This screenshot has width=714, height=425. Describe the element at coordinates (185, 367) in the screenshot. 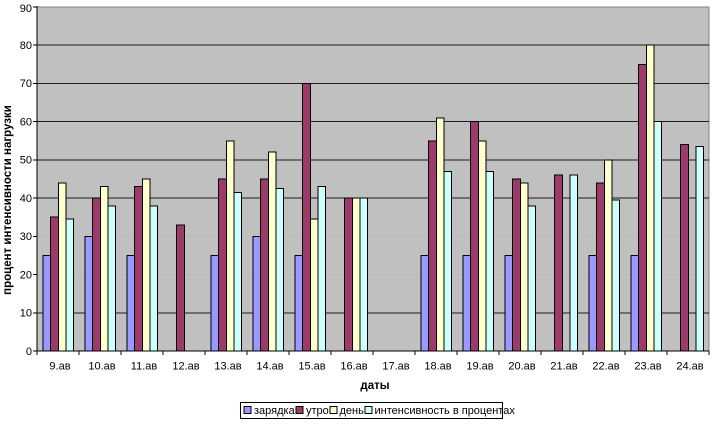

I see `svg-text: 12.ав` at that location.